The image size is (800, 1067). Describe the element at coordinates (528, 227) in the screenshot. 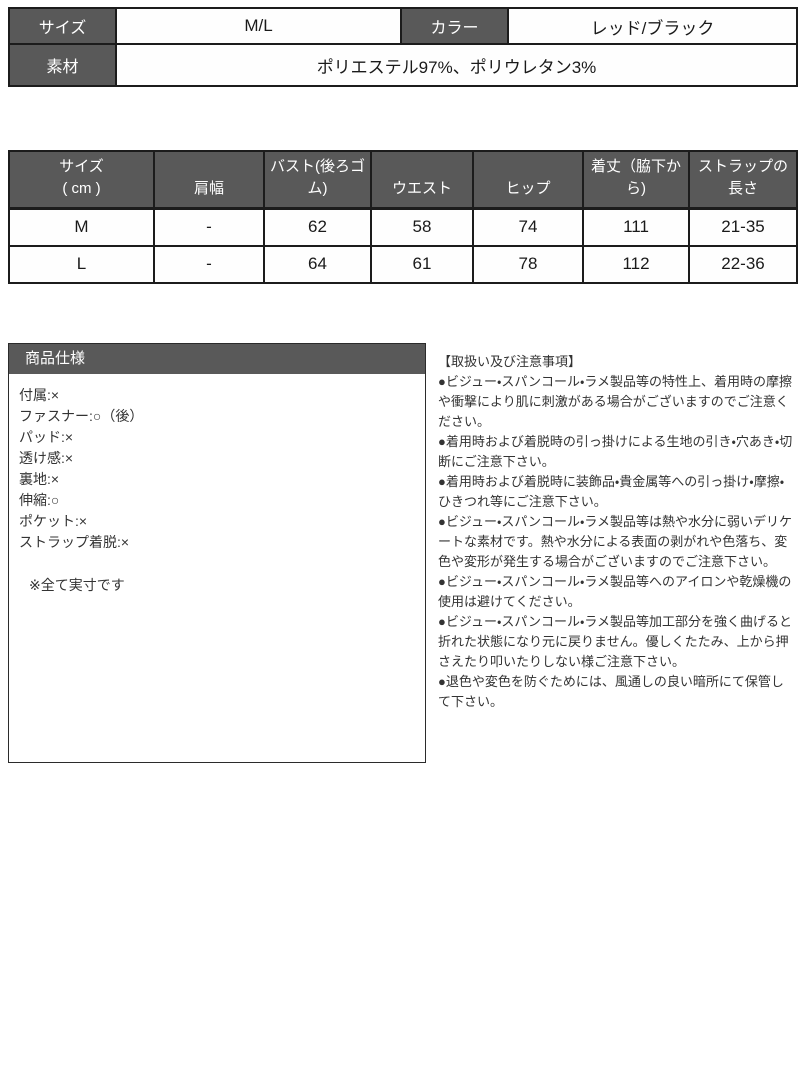

I see `size-m-hip: 74` at that location.